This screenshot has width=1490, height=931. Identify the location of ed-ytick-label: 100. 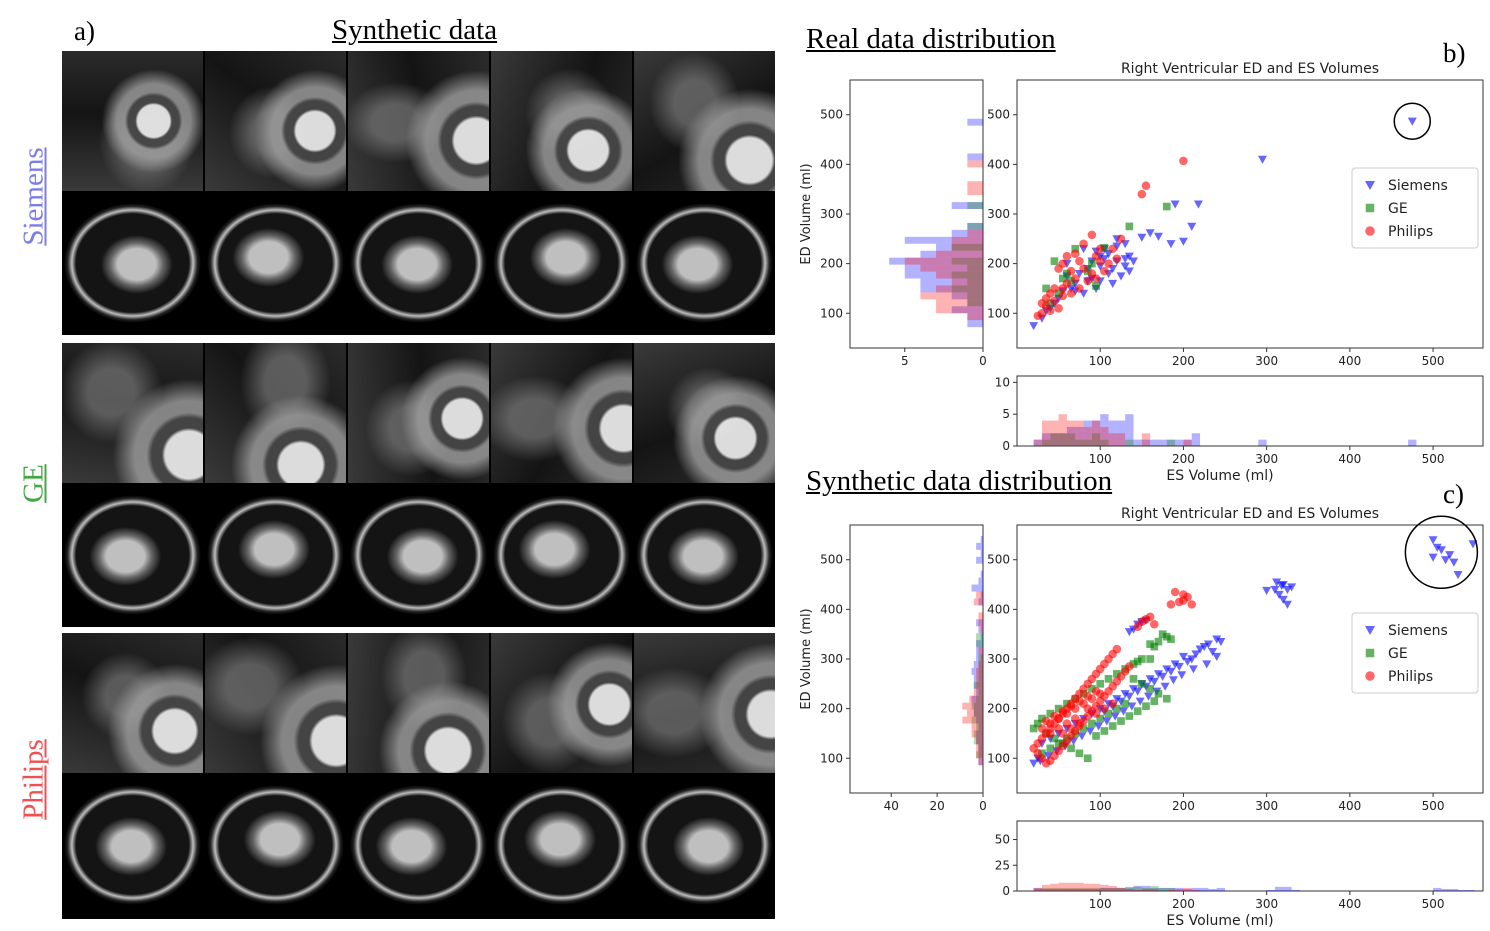
(831, 758).